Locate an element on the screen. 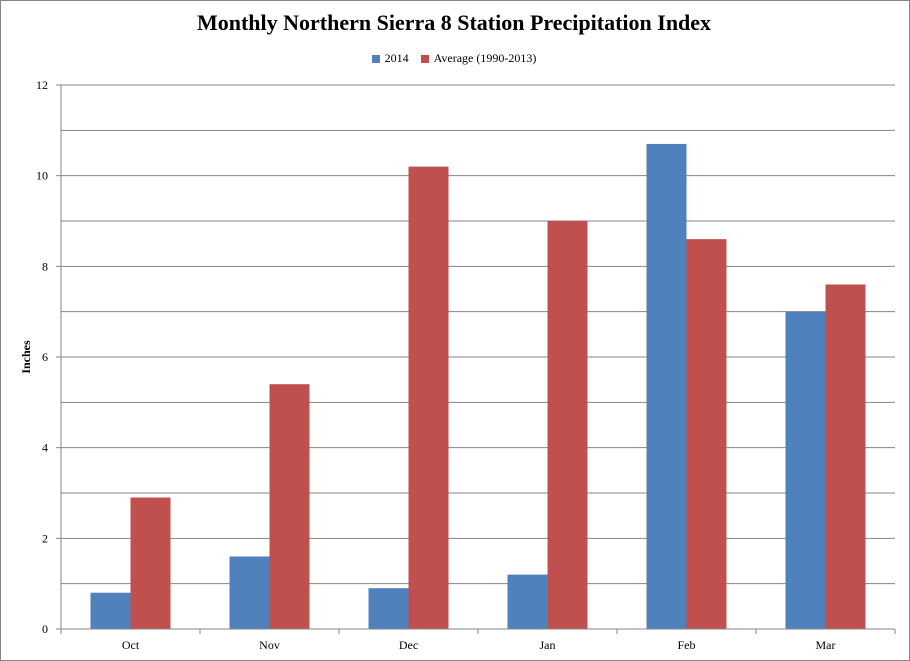 This screenshot has width=910, height=661. y-tick-label: 4 is located at coordinates (45, 448).